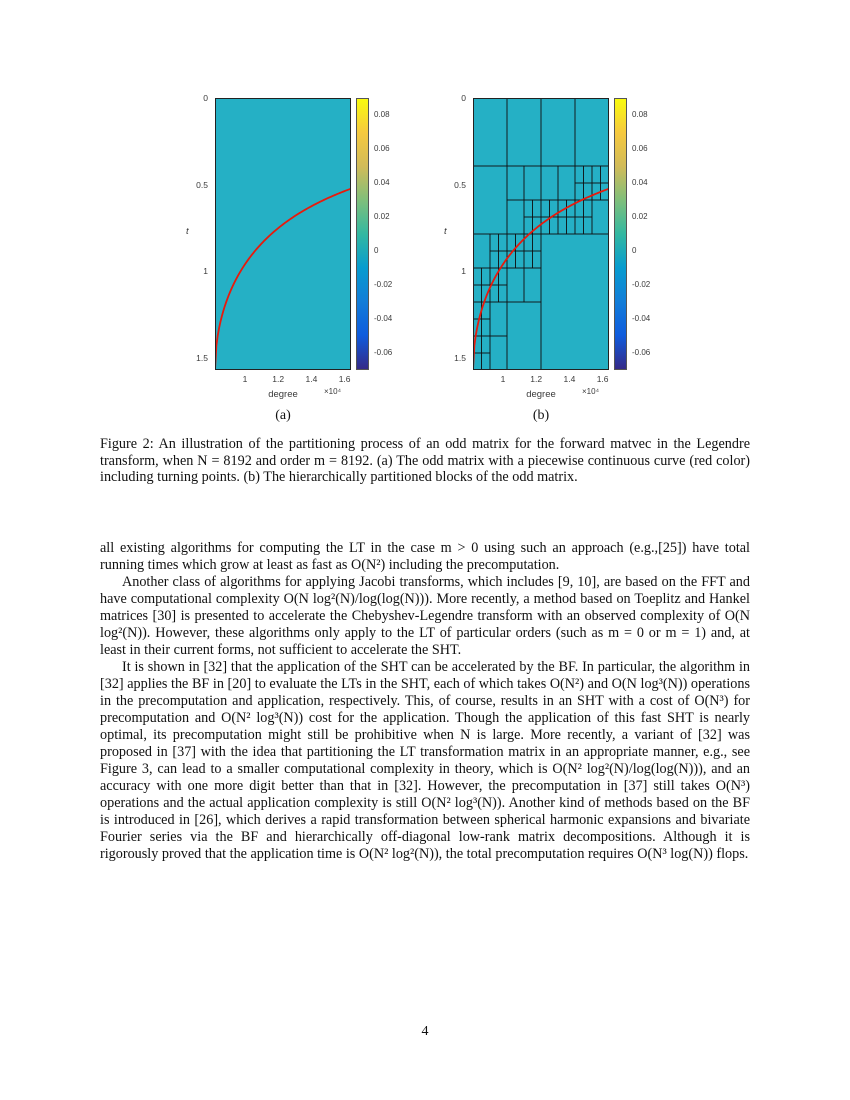 Image resolution: width=850 pixels, height=1100 pixels. I want to click on matrix-plot-a, so click(283, 234).